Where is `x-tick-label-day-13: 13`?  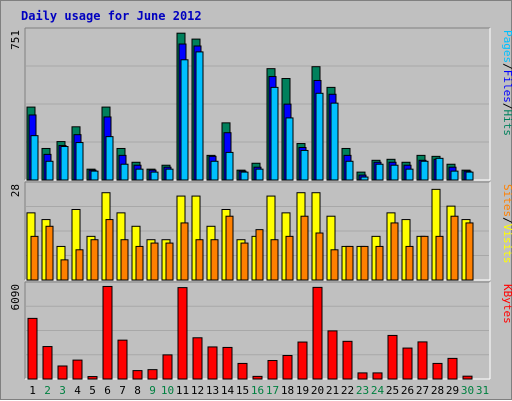
x-tick-label-day-13: 13 is located at coordinates (212, 390).